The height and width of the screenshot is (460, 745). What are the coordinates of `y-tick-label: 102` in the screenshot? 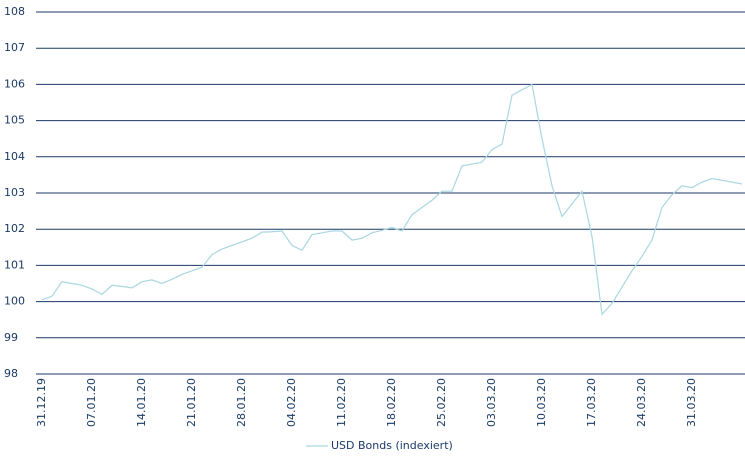 It's located at (14, 228).